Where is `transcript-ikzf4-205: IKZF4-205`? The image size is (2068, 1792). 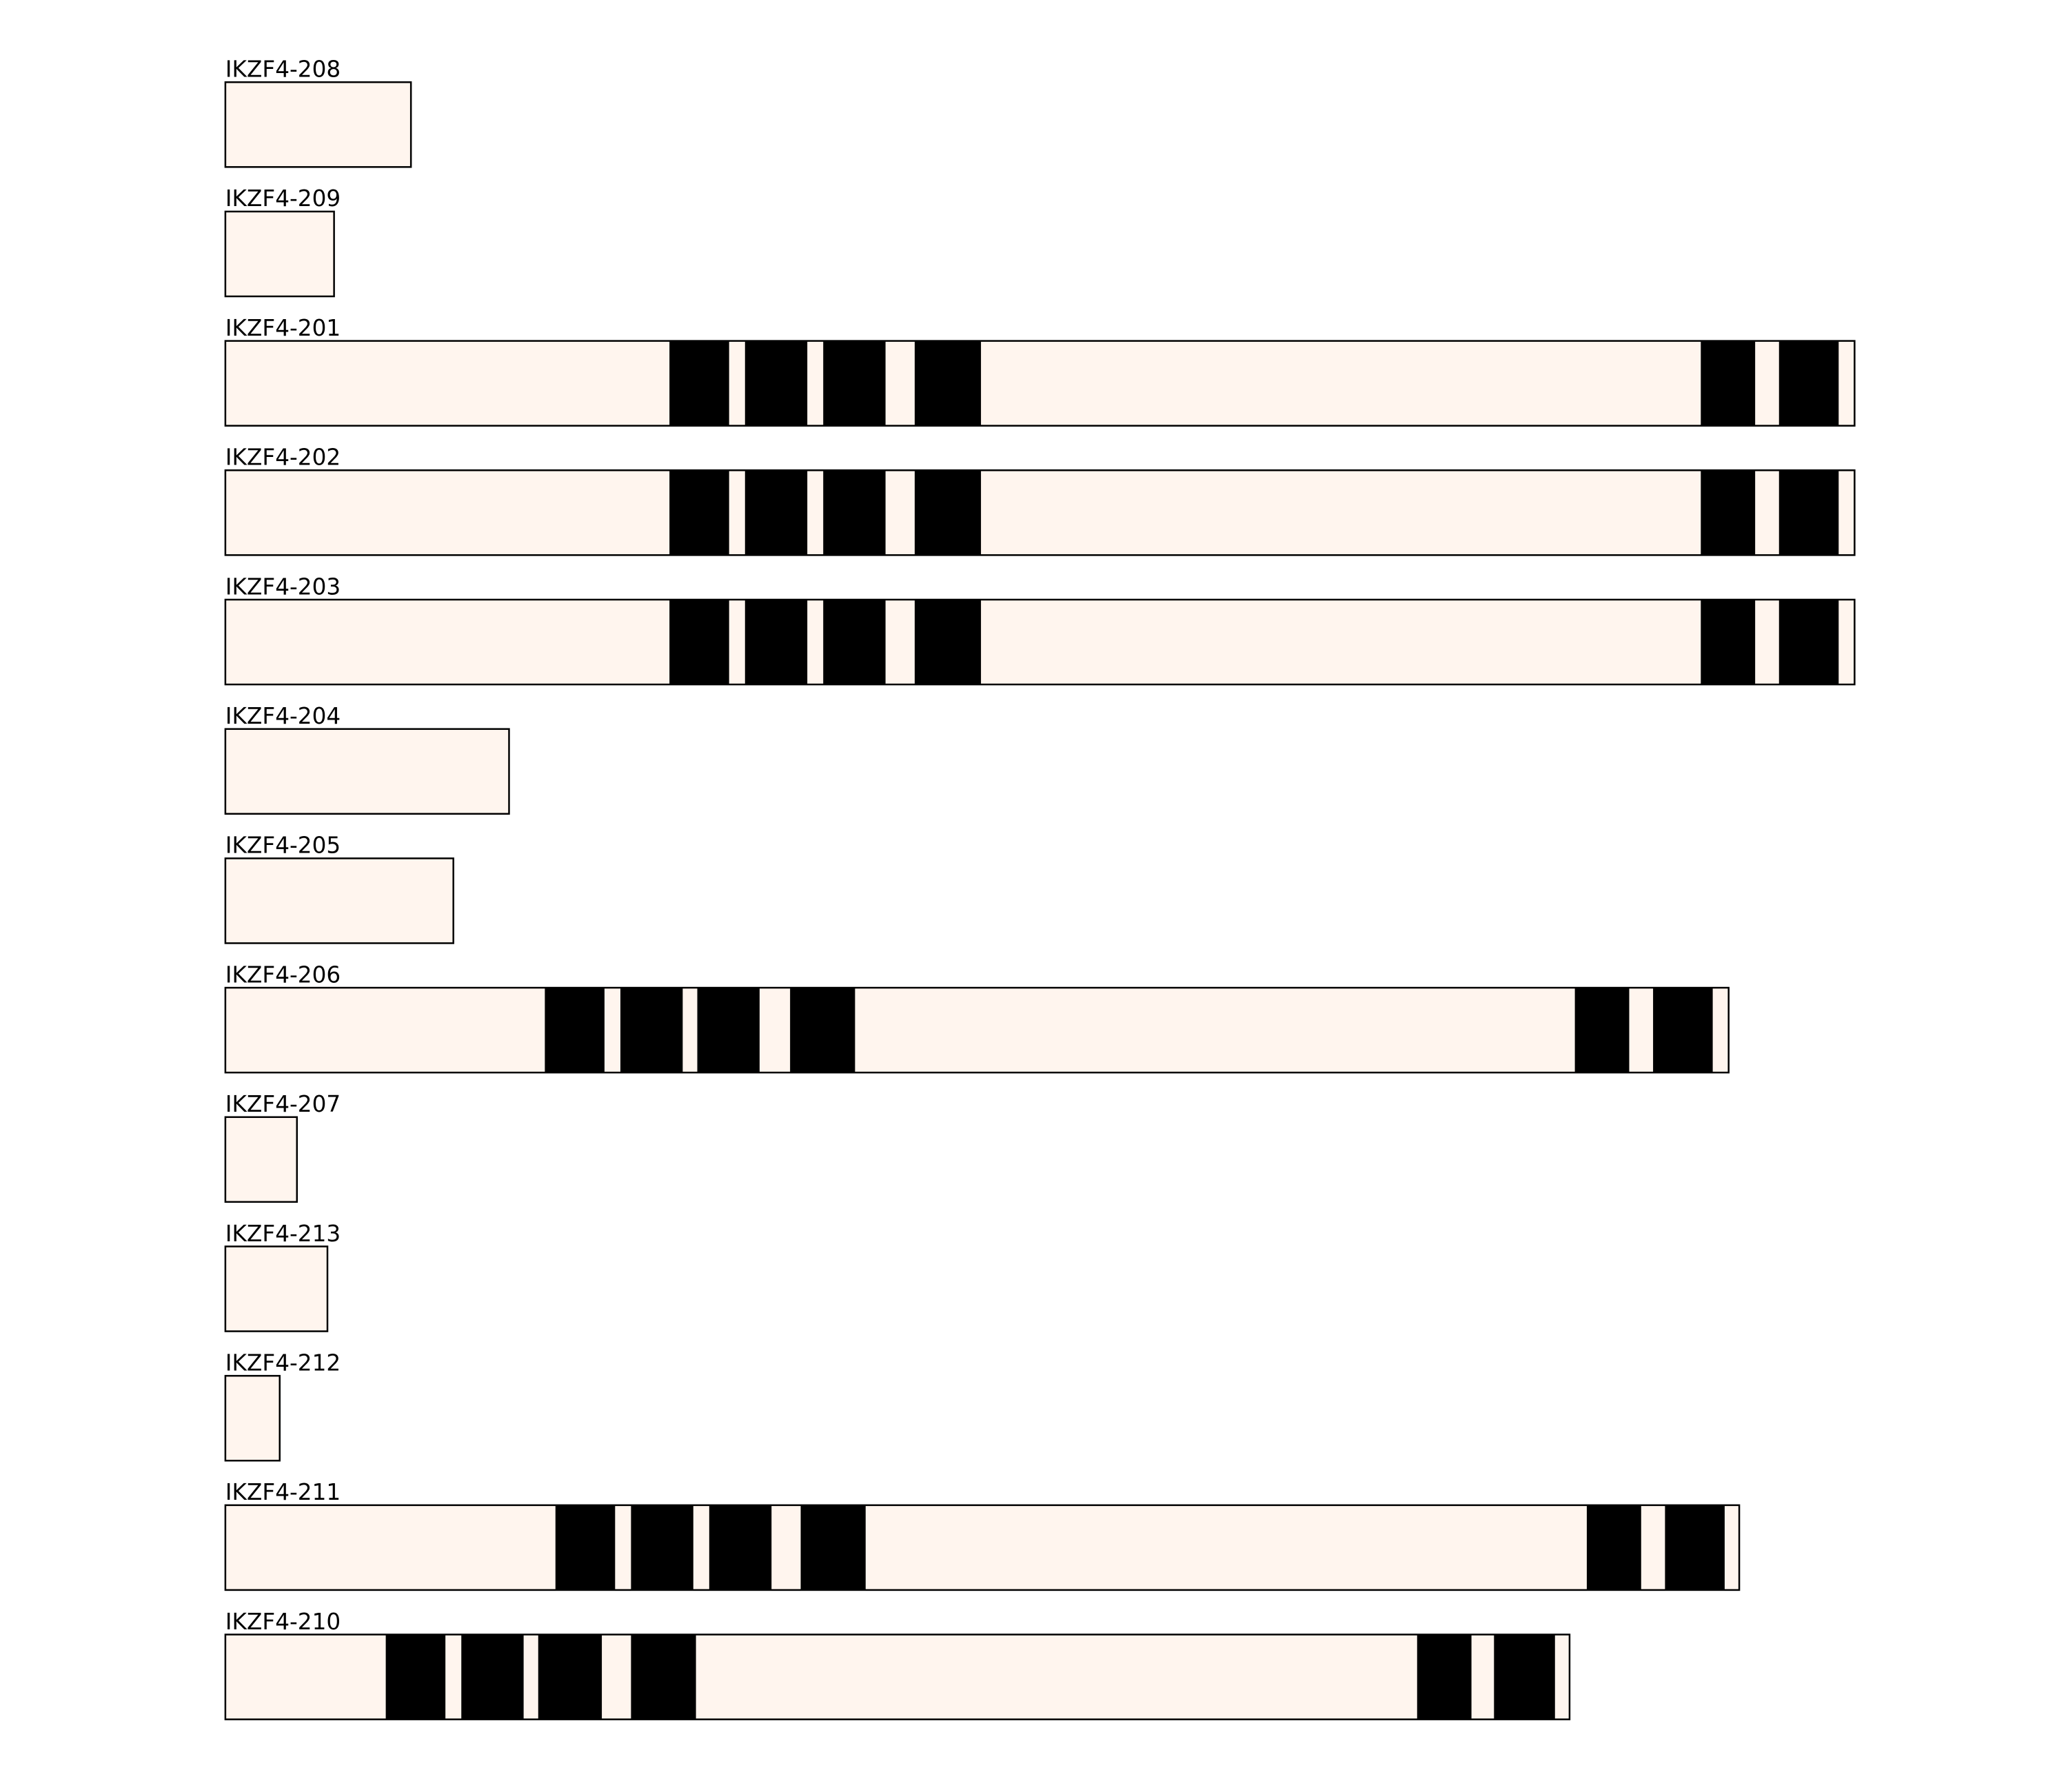
transcript-ikzf4-205: IKZF4-205 is located at coordinates (339, 888).